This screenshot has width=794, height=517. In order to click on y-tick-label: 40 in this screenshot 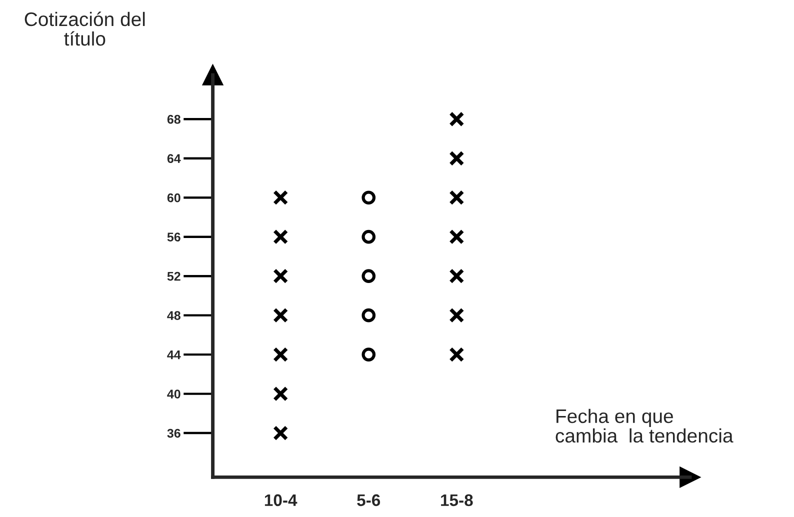, I will do `click(173, 394)`.